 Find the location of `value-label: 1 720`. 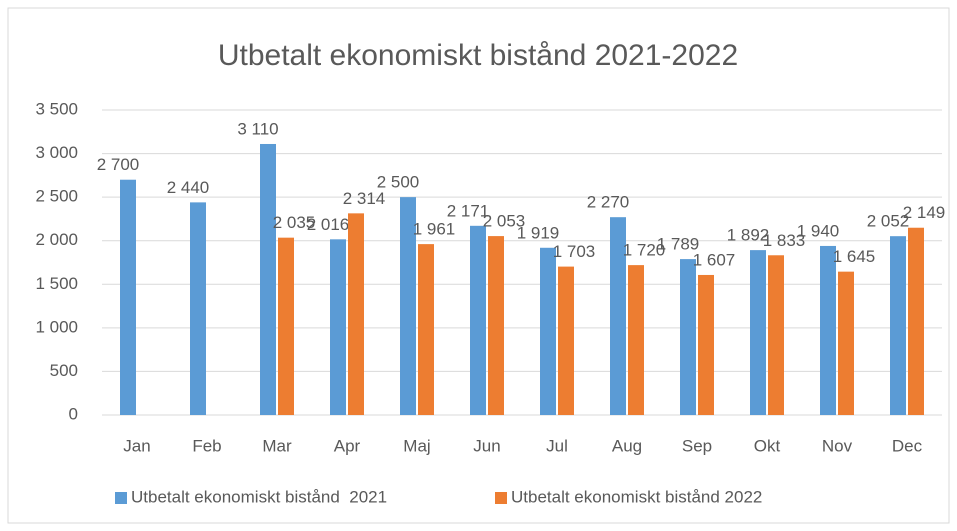

value-label: 1 720 is located at coordinates (644, 250).